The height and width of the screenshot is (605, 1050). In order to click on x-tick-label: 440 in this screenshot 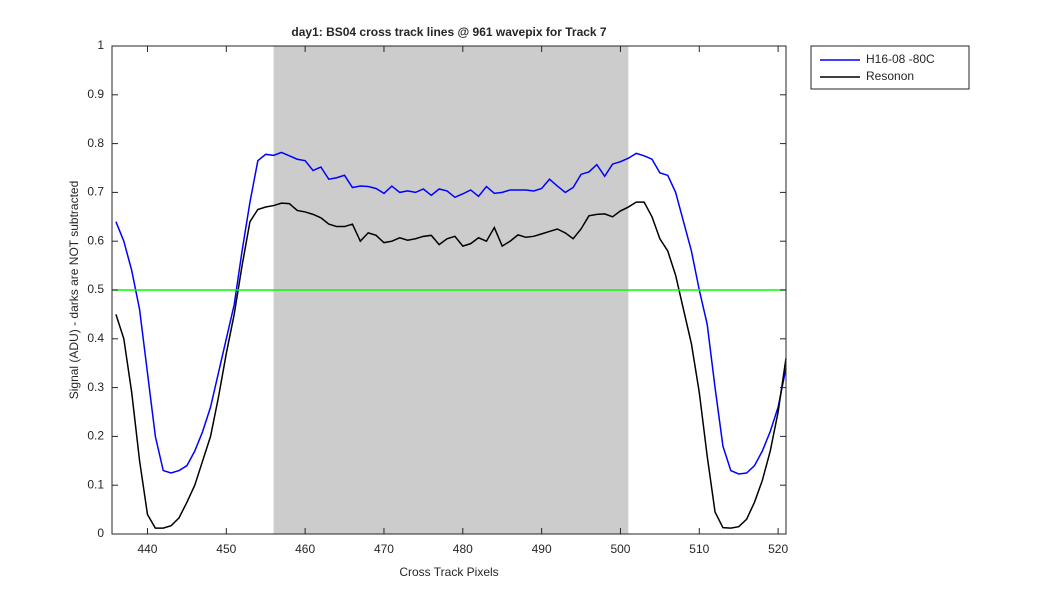, I will do `click(147, 549)`.